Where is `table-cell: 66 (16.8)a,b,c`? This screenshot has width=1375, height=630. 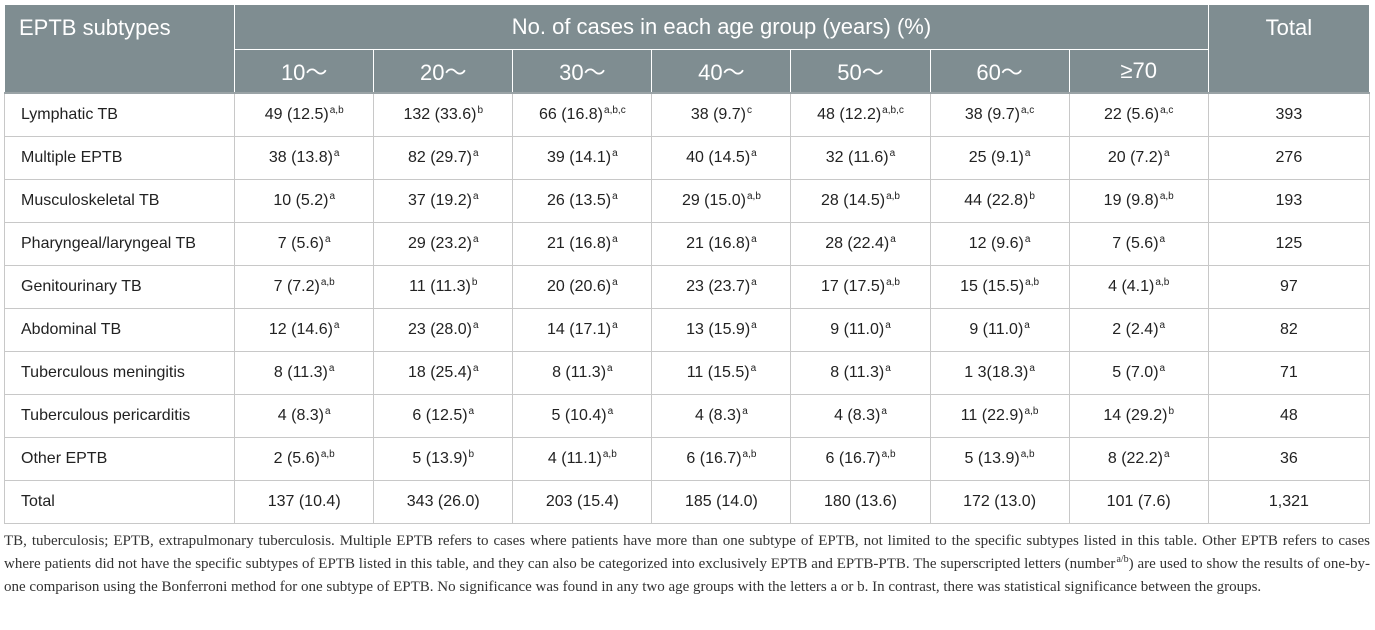
table-cell: 66 (16.8)a,b,c is located at coordinates (582, 114).